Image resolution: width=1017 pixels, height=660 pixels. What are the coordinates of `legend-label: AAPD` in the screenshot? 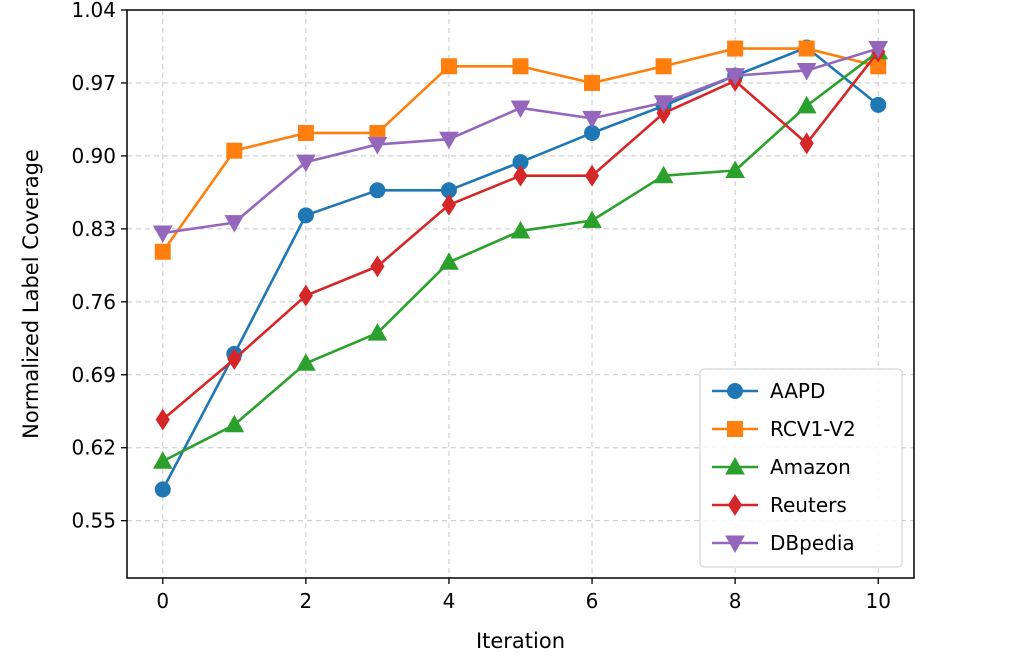 It's located at (797, 391).